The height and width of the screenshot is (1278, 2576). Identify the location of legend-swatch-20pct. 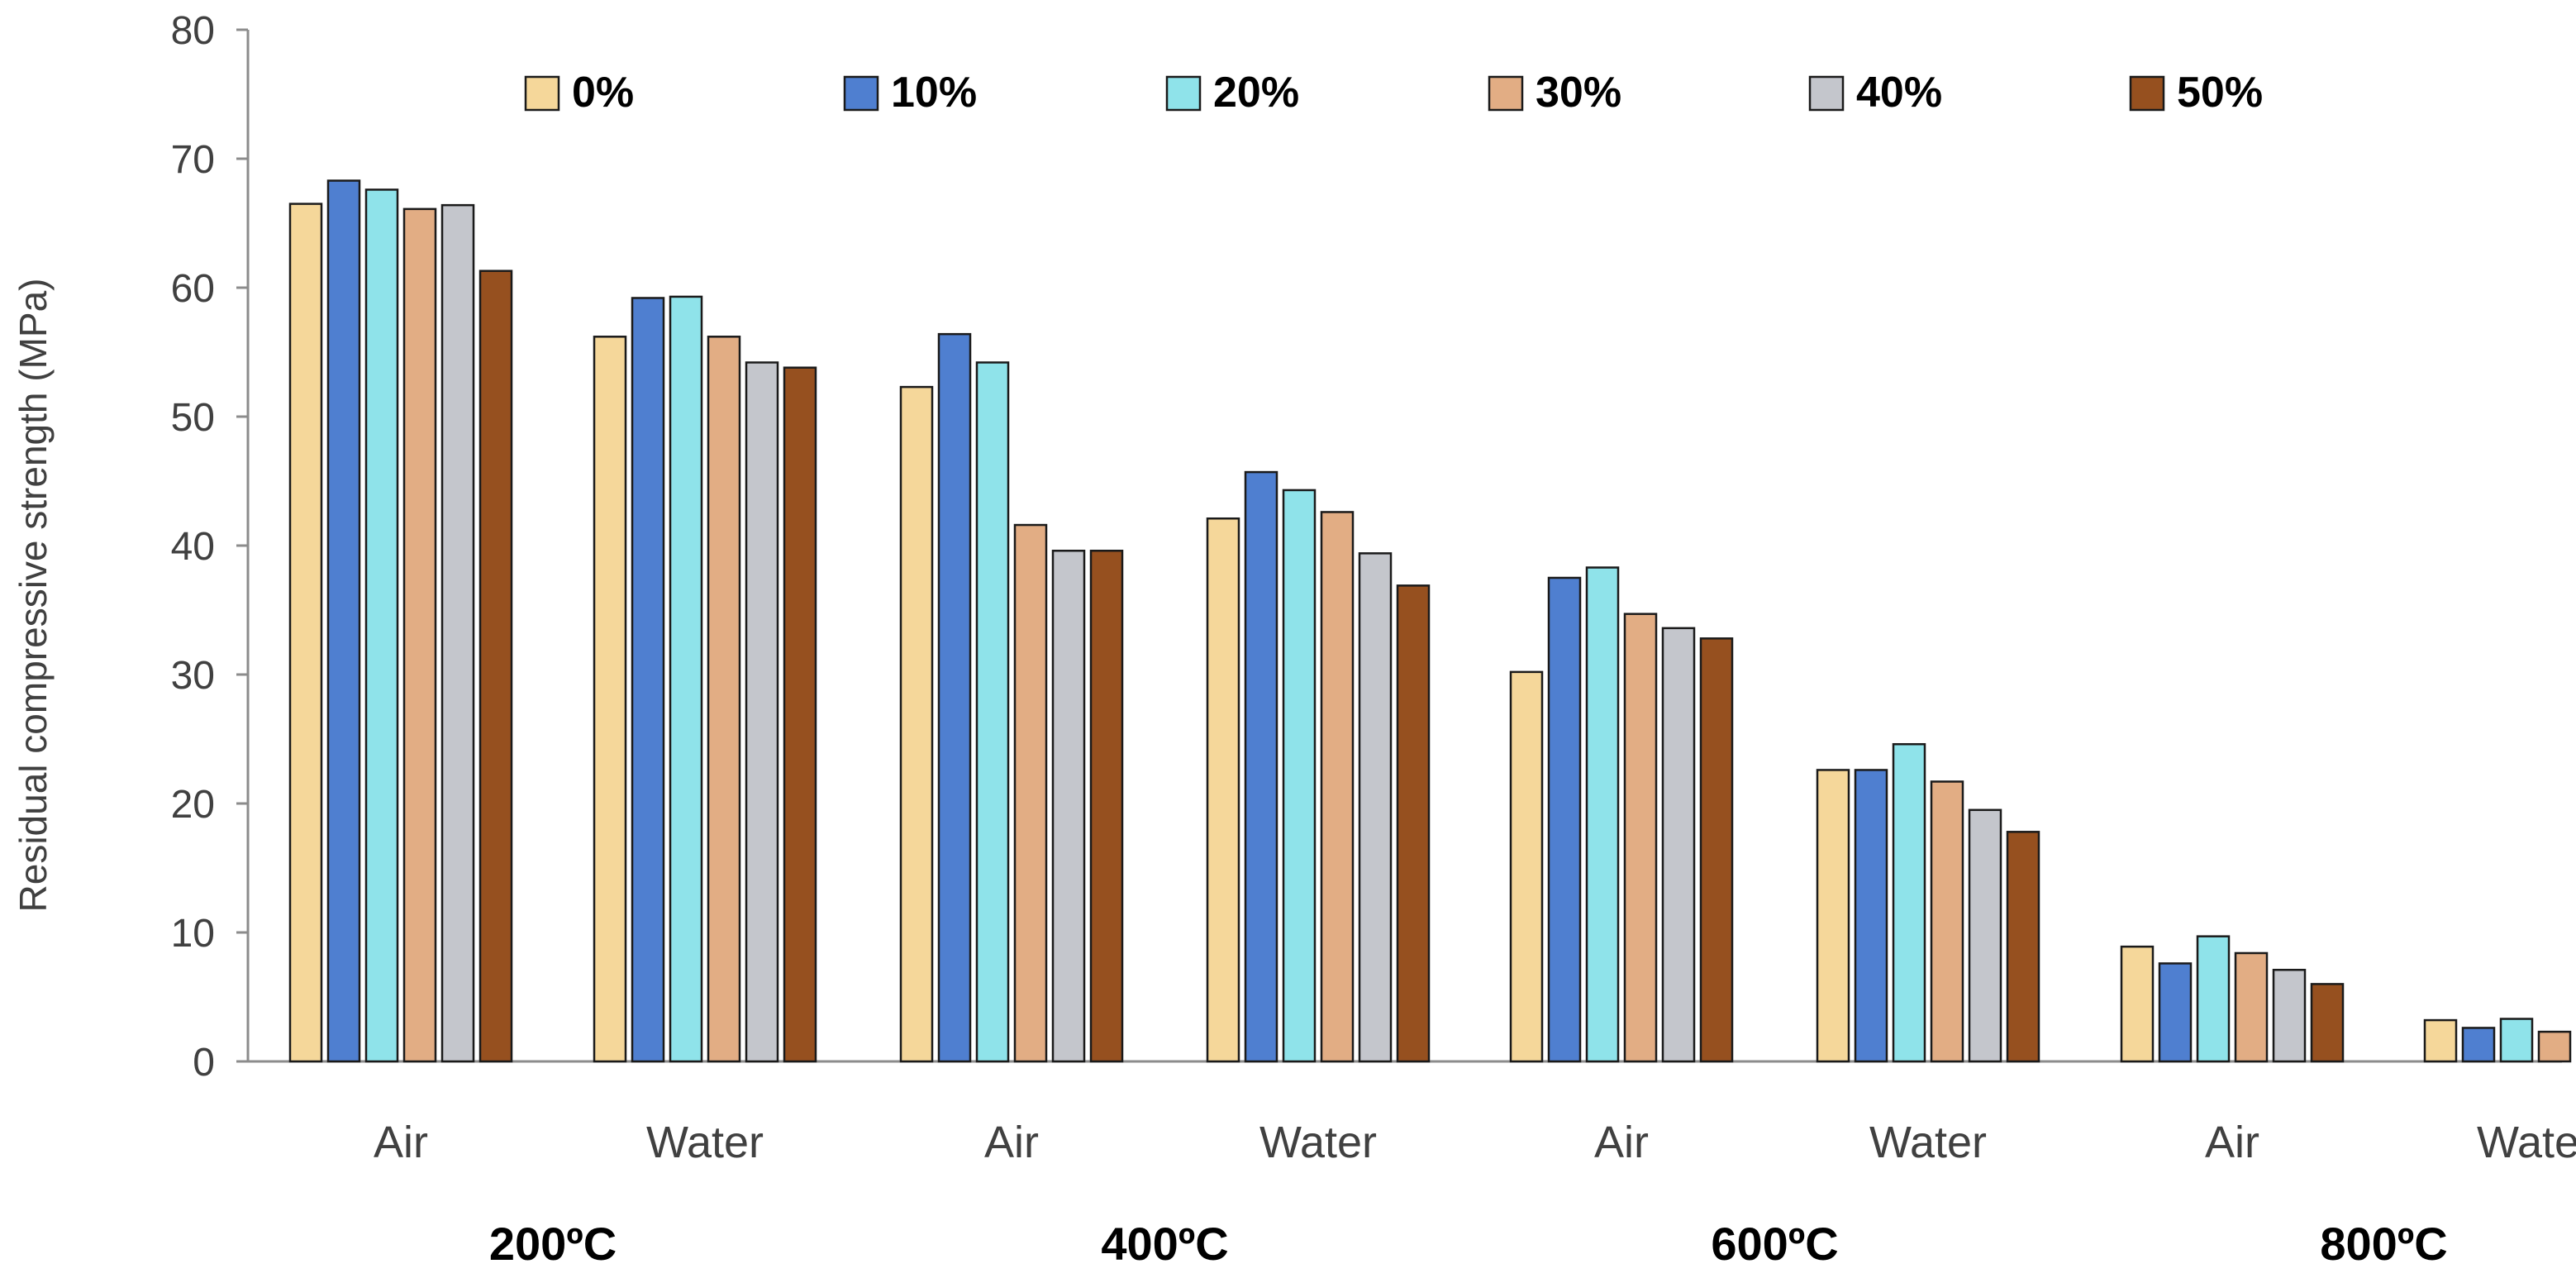
(1184, 93).